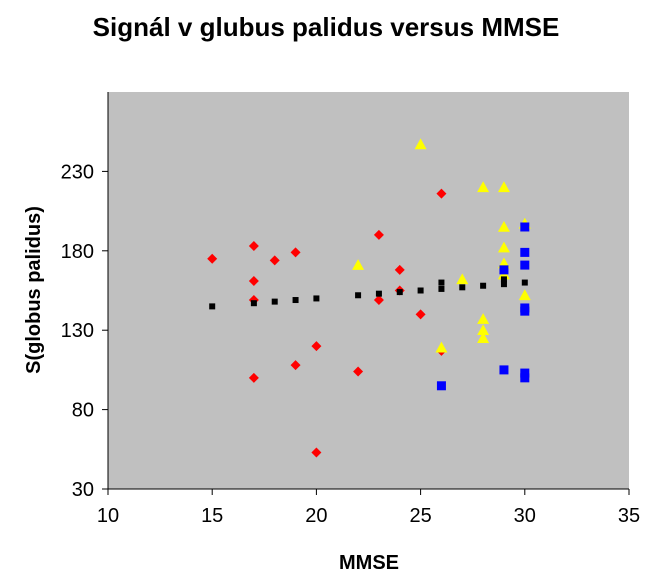  What do you see at coordinates (212, 516) in the screenshot?
I see `x-tick-label: 15` at bounding box center [212, 516].